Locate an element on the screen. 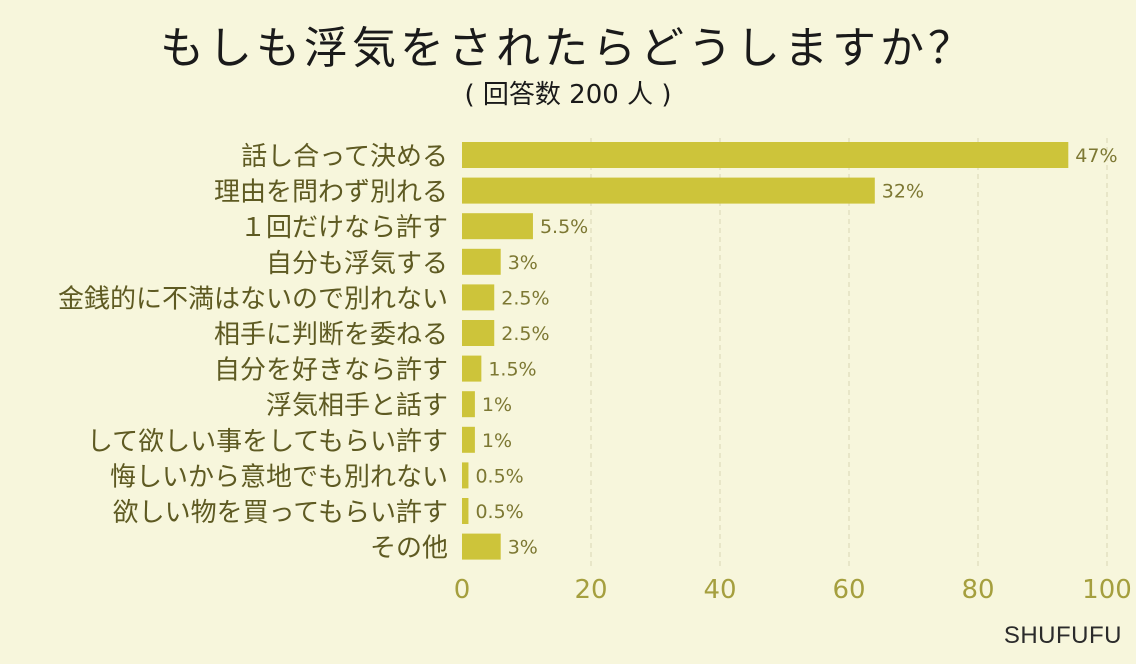  category-label: 浮気相手と話す is located at coordinates (357, 406).